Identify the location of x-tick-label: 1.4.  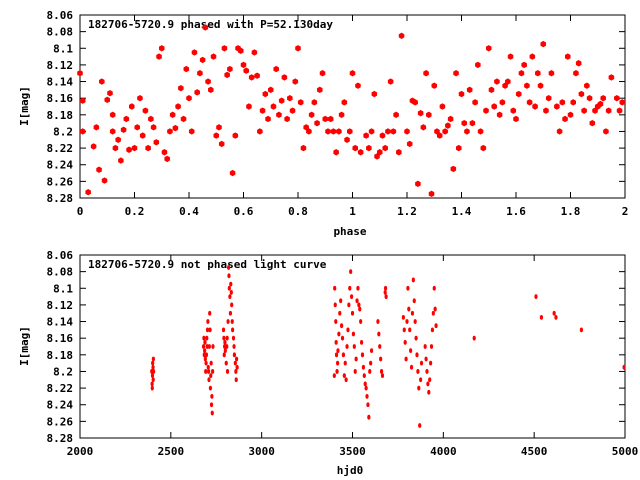
(462, 211).